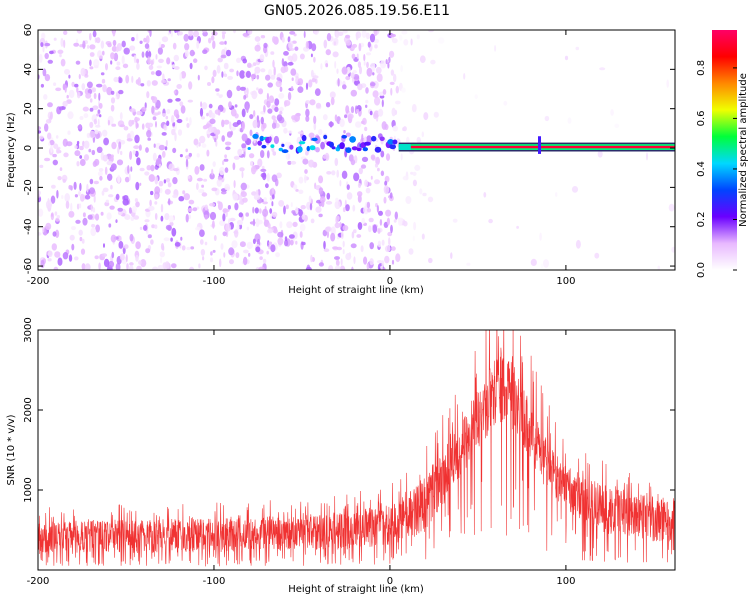  What do you see at coordinates (356, 290) in the screenshot?
I see `spectrogram-x-label: Height of straight line (km)` at bounding box center [356, 290].